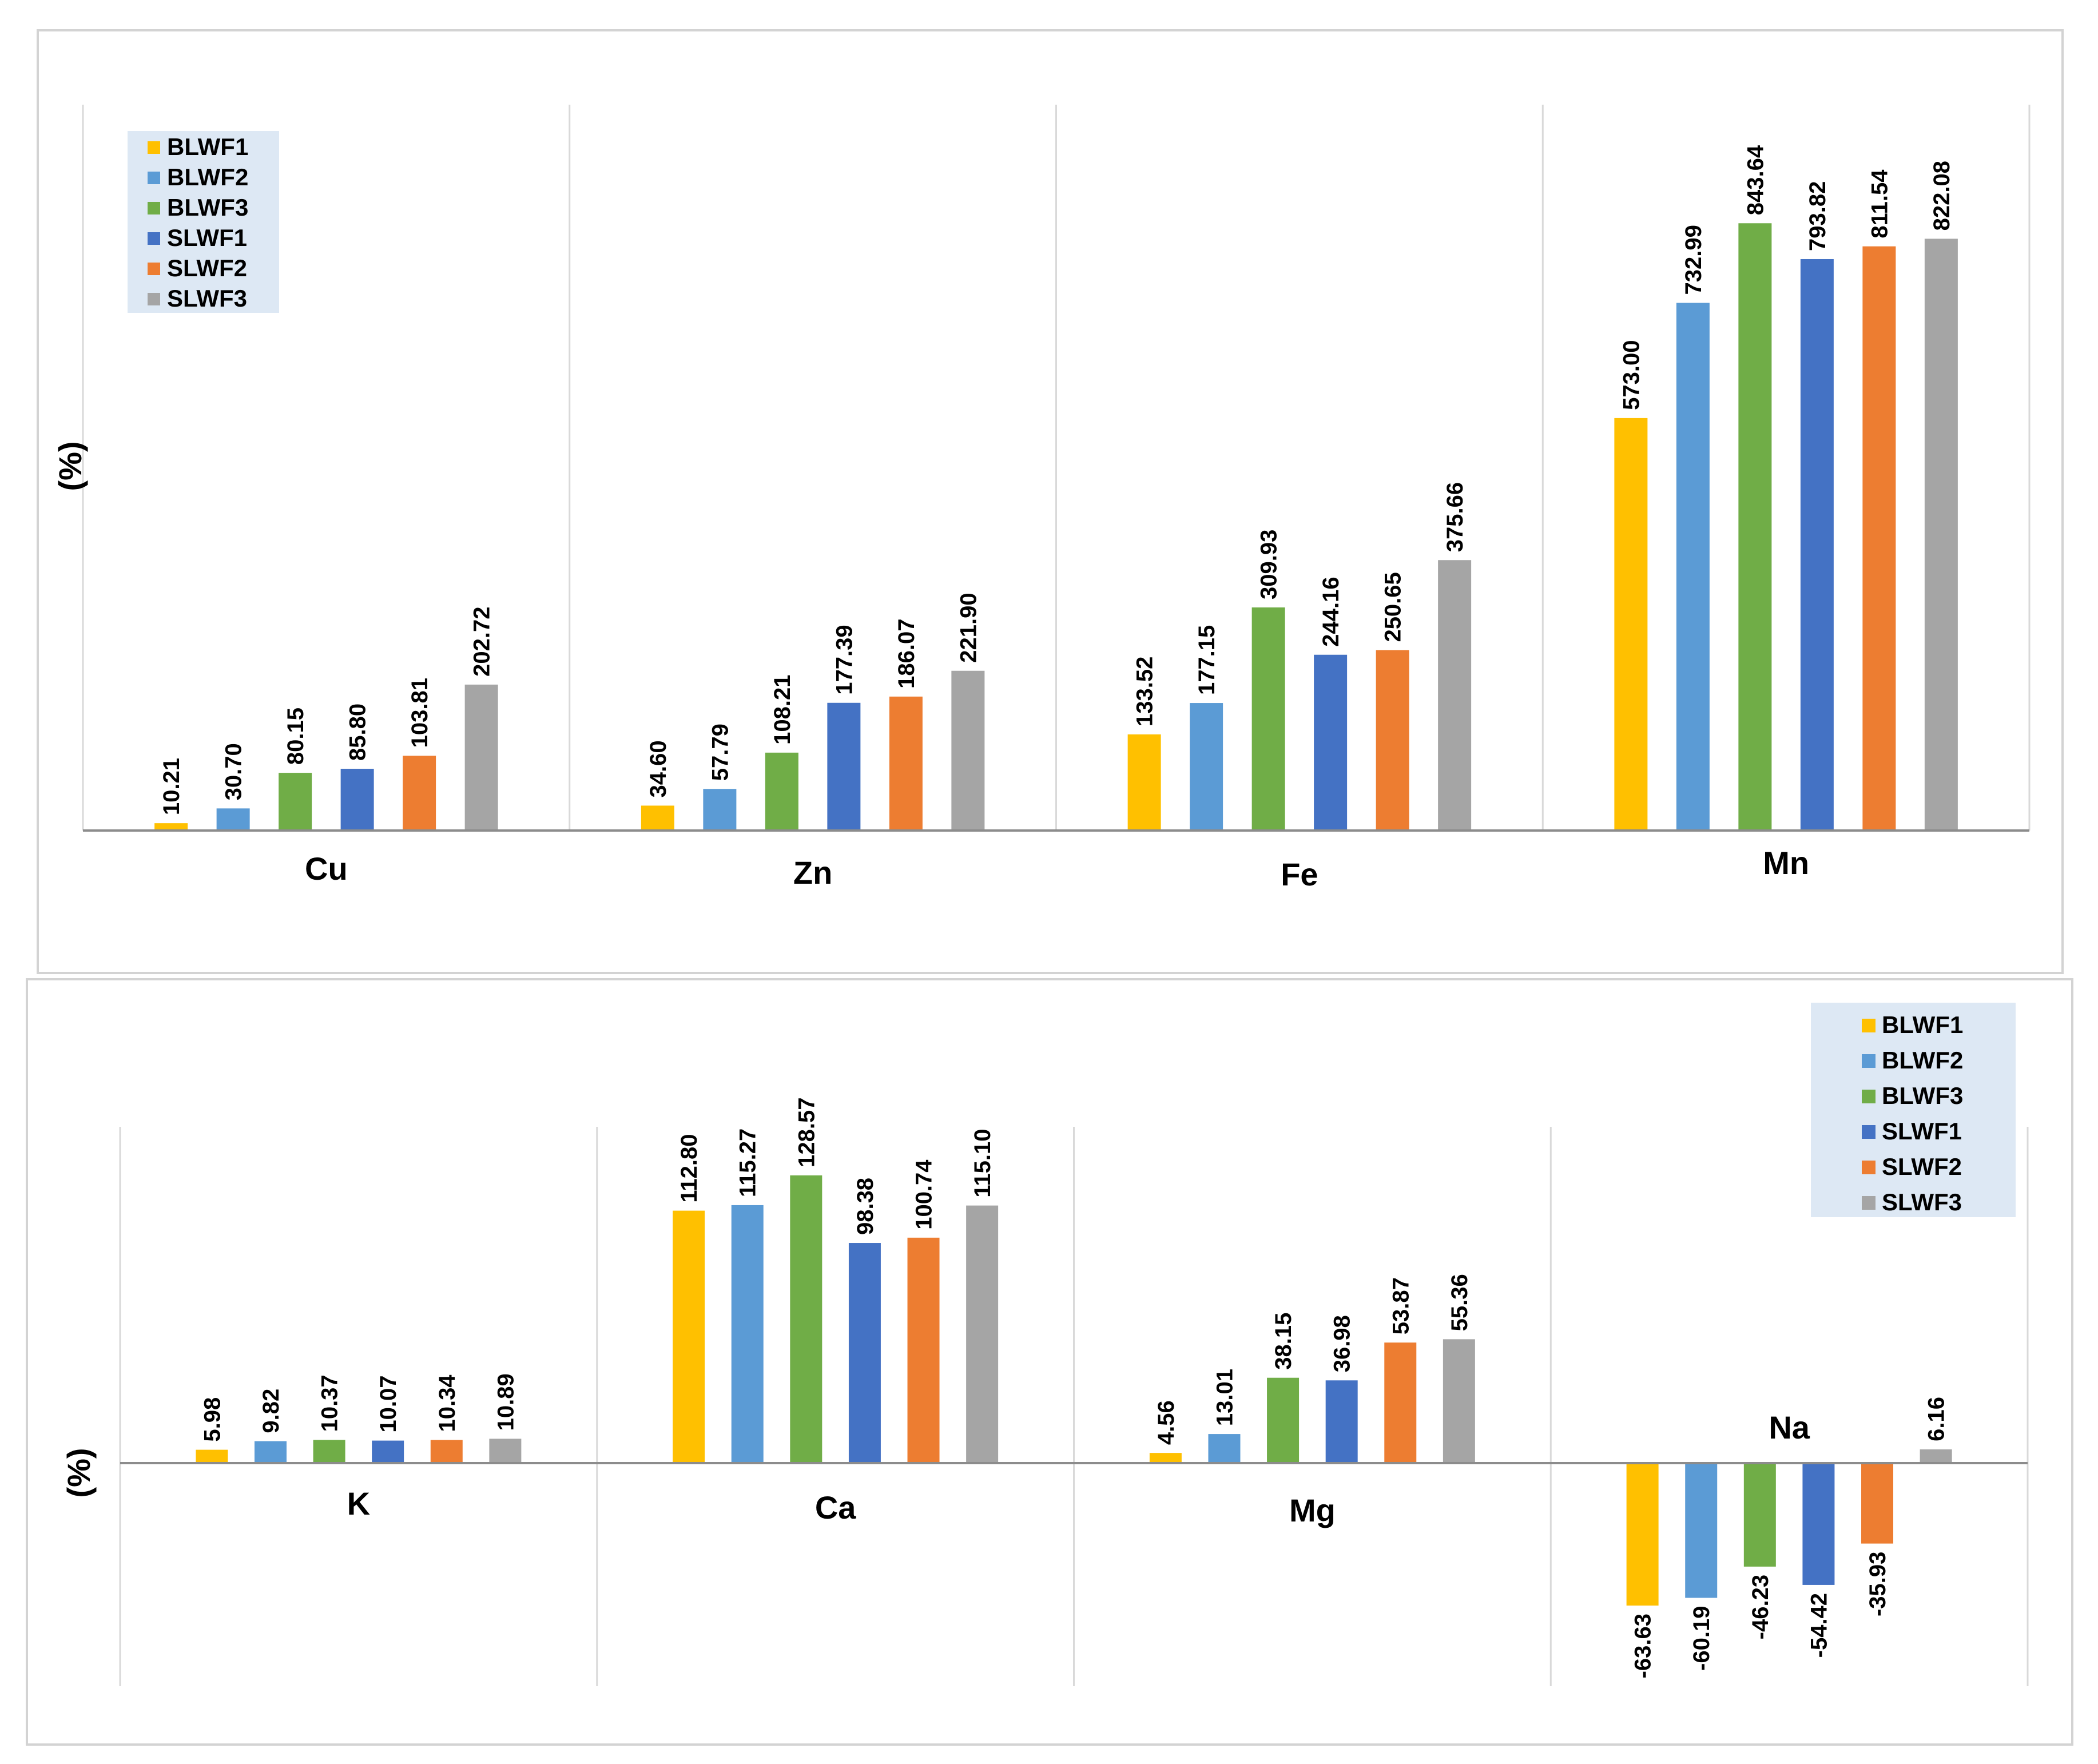 This screenshot has height=1764, width=2098. I want to click on value-label: 375.66, so click(1455, 517).